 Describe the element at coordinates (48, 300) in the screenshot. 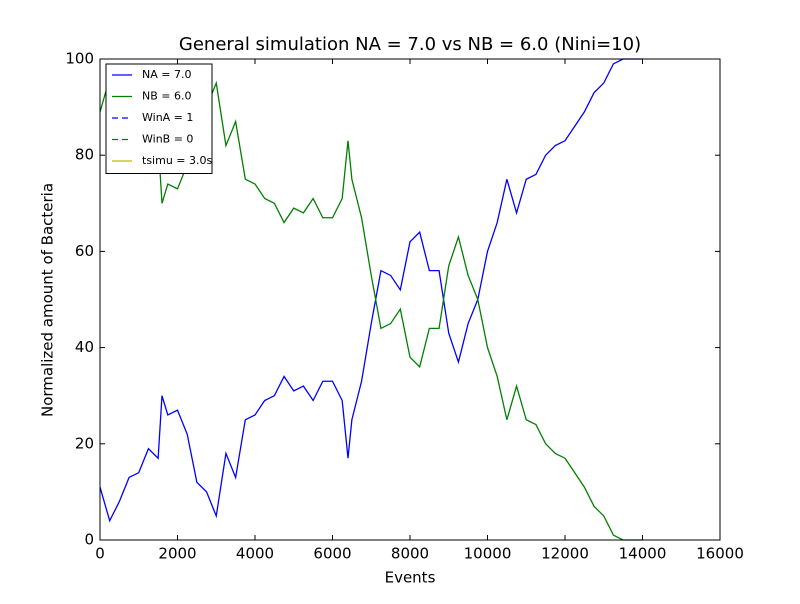

I see `y-axis-label: Normalized amount of Bacteria` at that location.